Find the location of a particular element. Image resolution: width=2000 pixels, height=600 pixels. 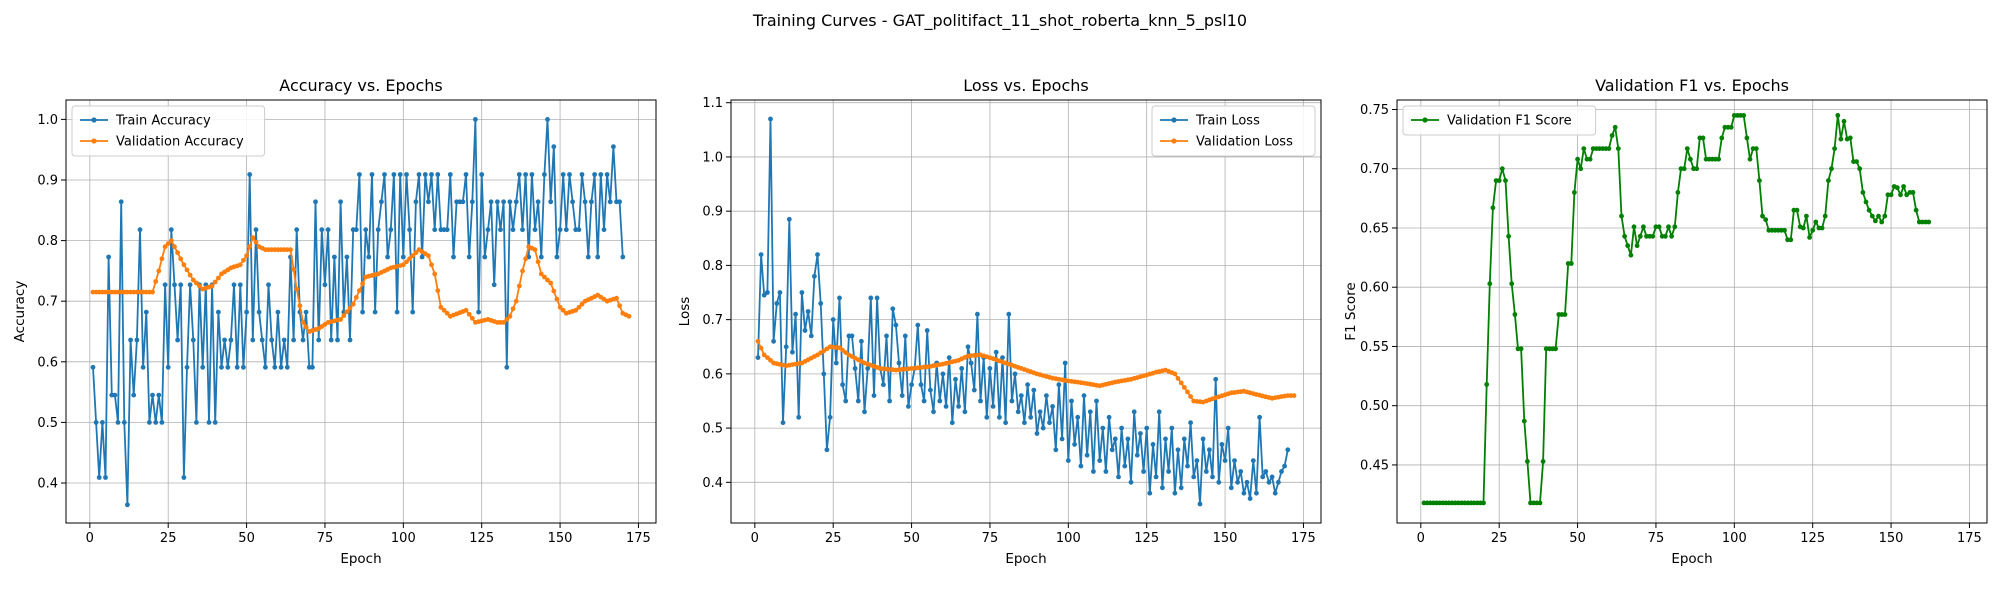

legend-marker is located at coordinates (94, 120).